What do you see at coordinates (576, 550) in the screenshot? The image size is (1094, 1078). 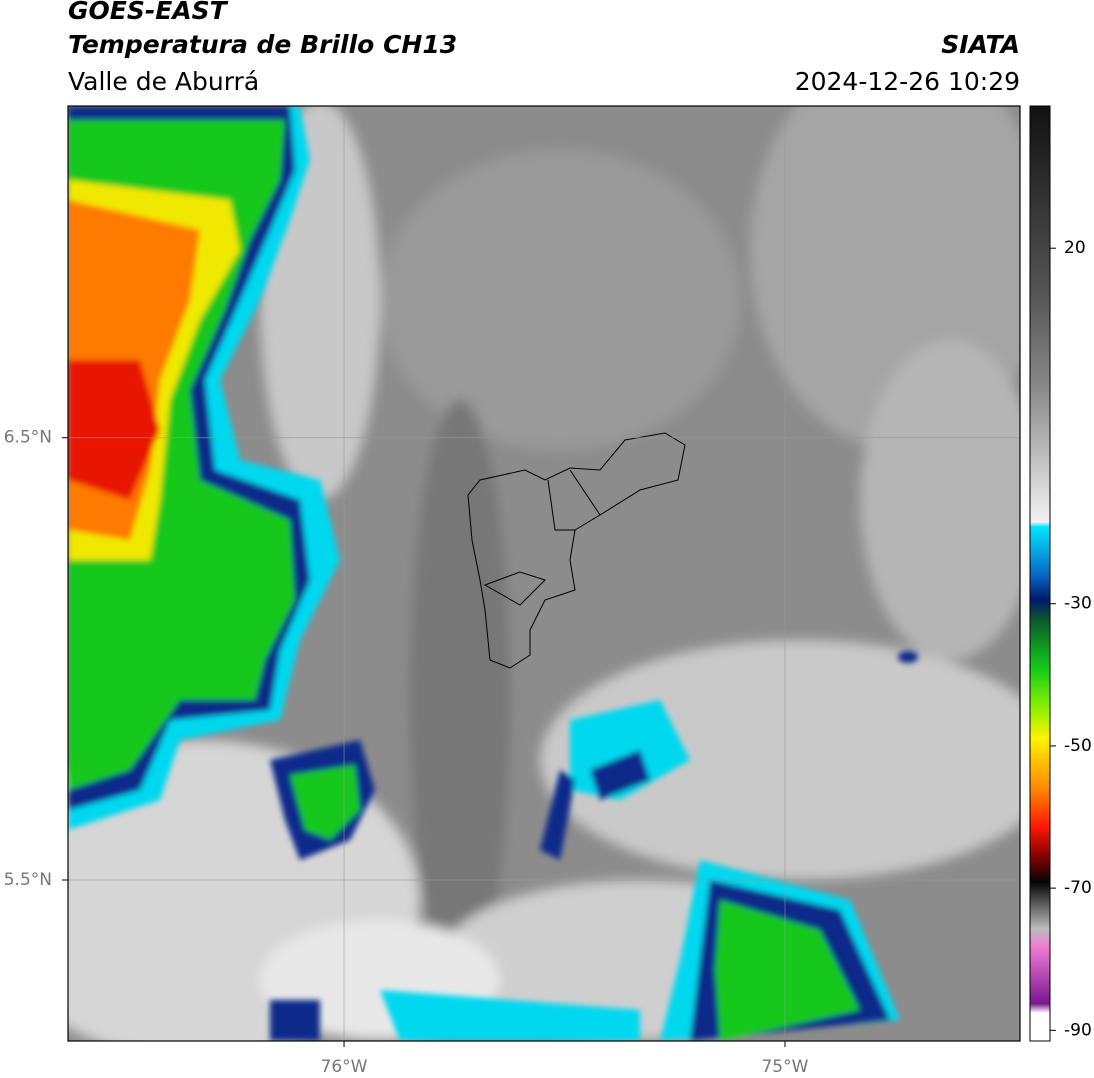 I see `valley-boundary` at bounding box center [576, 550].